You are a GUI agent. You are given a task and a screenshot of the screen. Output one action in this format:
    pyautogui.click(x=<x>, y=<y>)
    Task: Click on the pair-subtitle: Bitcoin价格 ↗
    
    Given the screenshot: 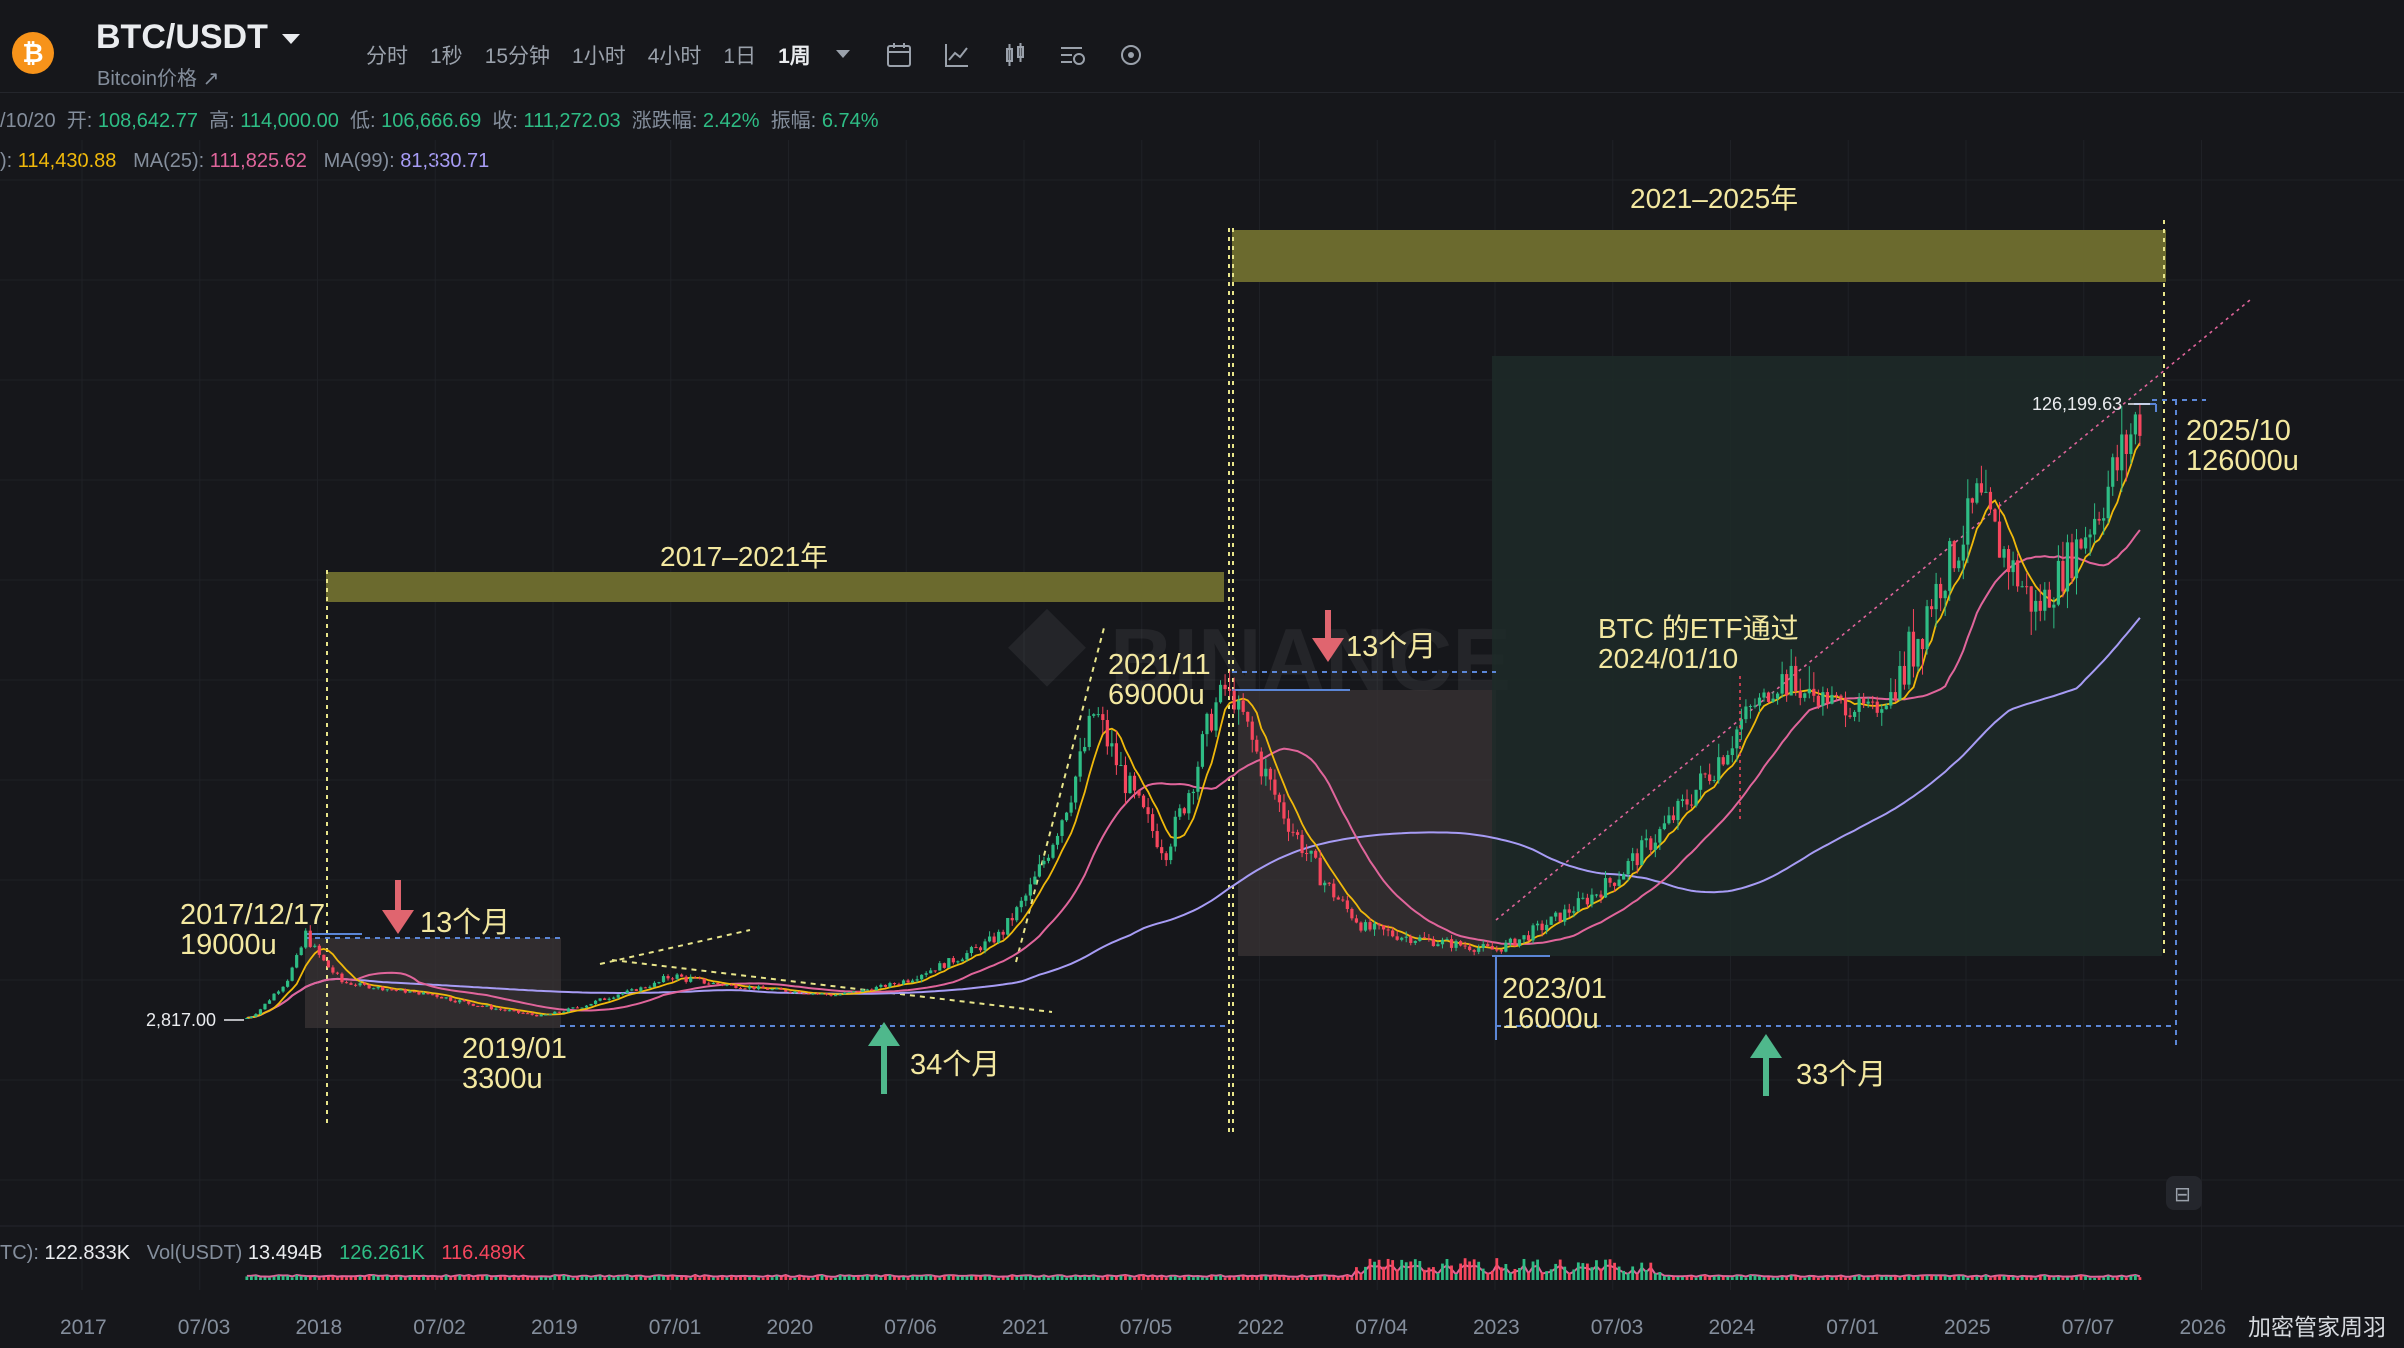 What is the action you would take?
    pyautogui.click(x=158, y=79)
    